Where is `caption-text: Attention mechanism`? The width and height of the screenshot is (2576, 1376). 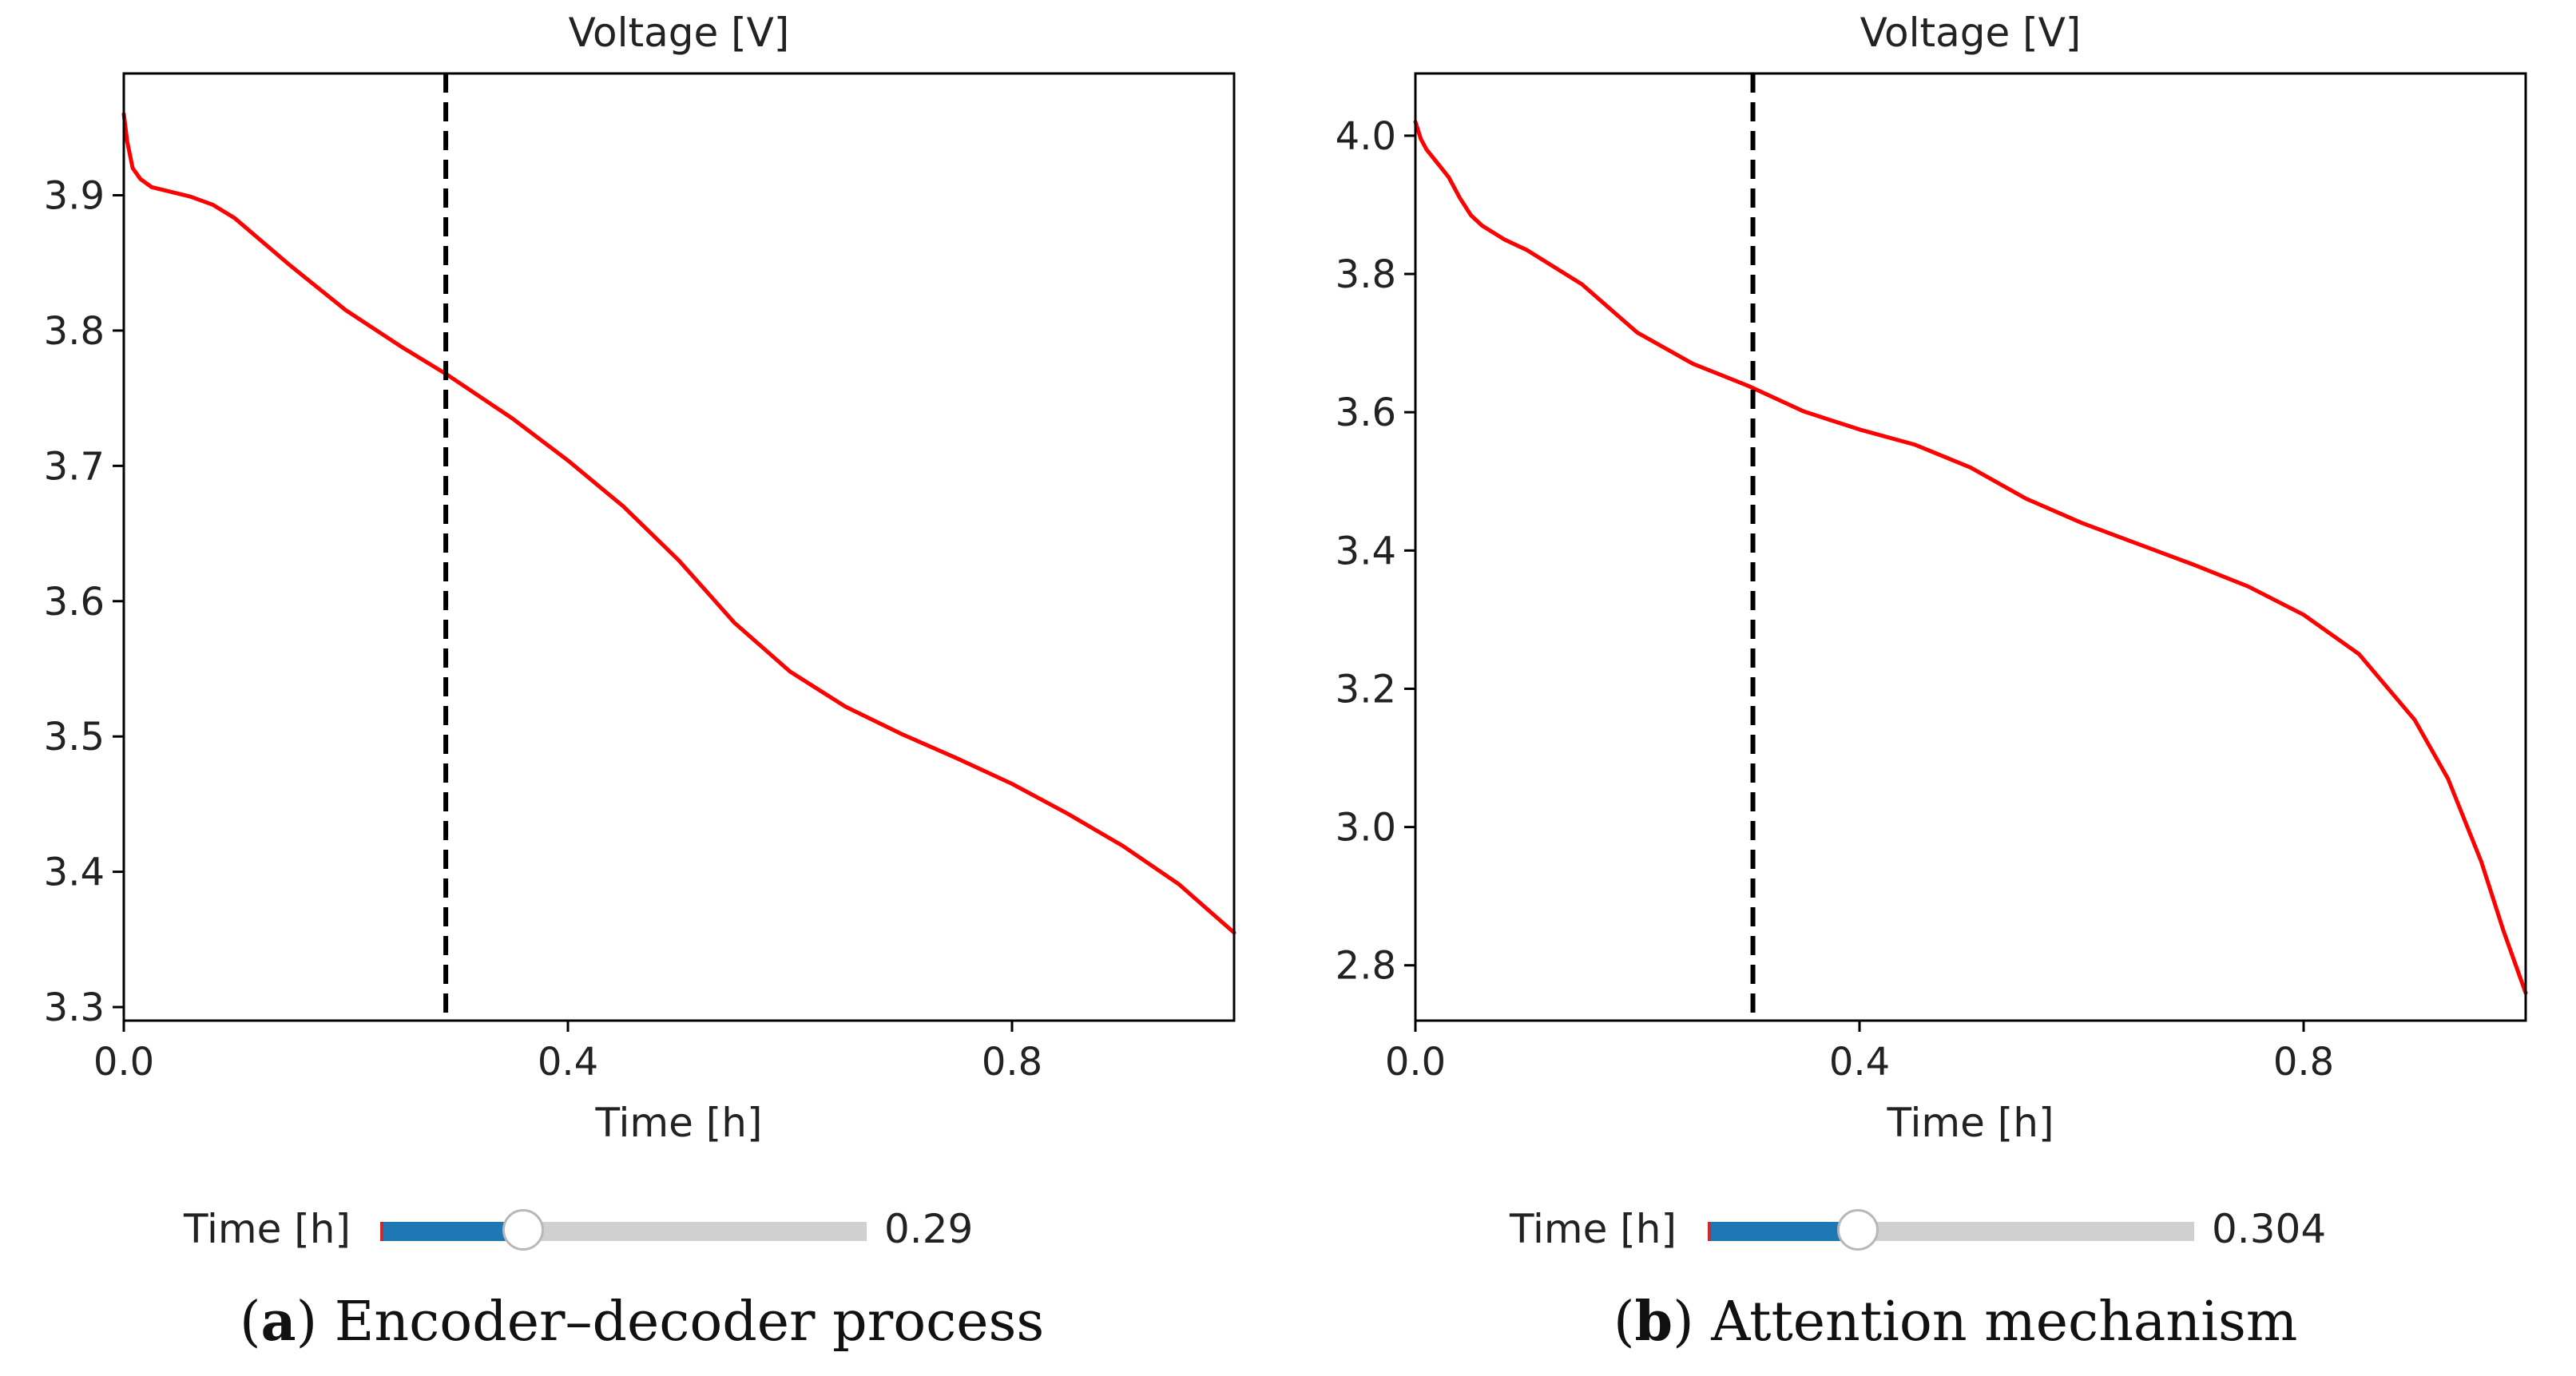
caption-text: Attention mechanism is located at coordinates (2004, 1322).